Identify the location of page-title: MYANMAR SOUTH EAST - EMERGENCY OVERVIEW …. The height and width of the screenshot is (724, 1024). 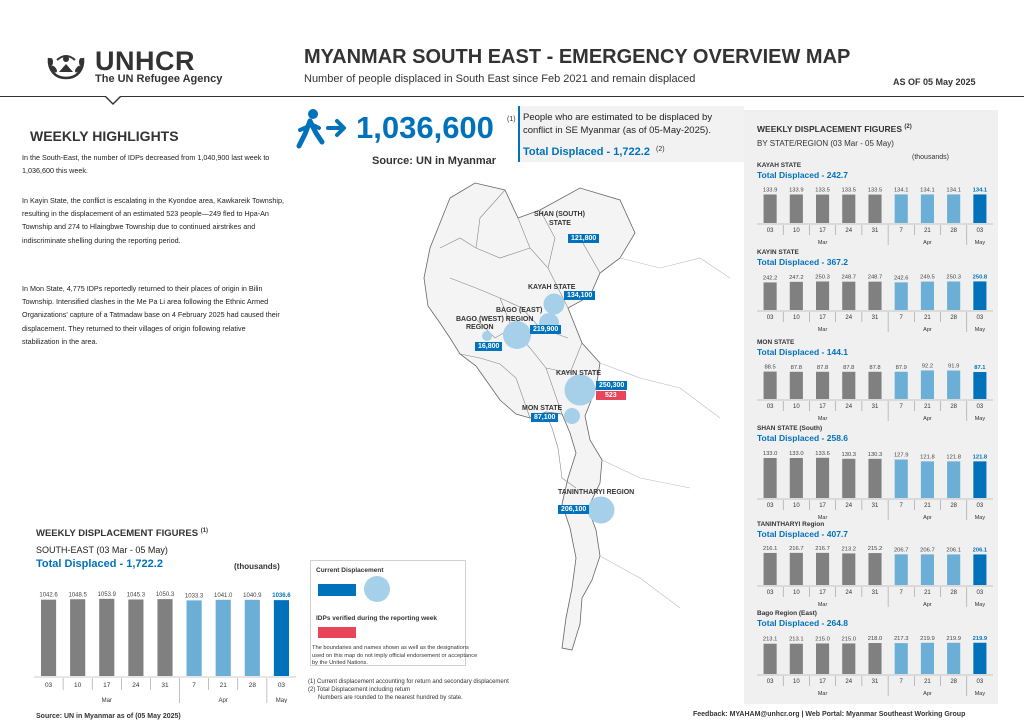
(577, 57).